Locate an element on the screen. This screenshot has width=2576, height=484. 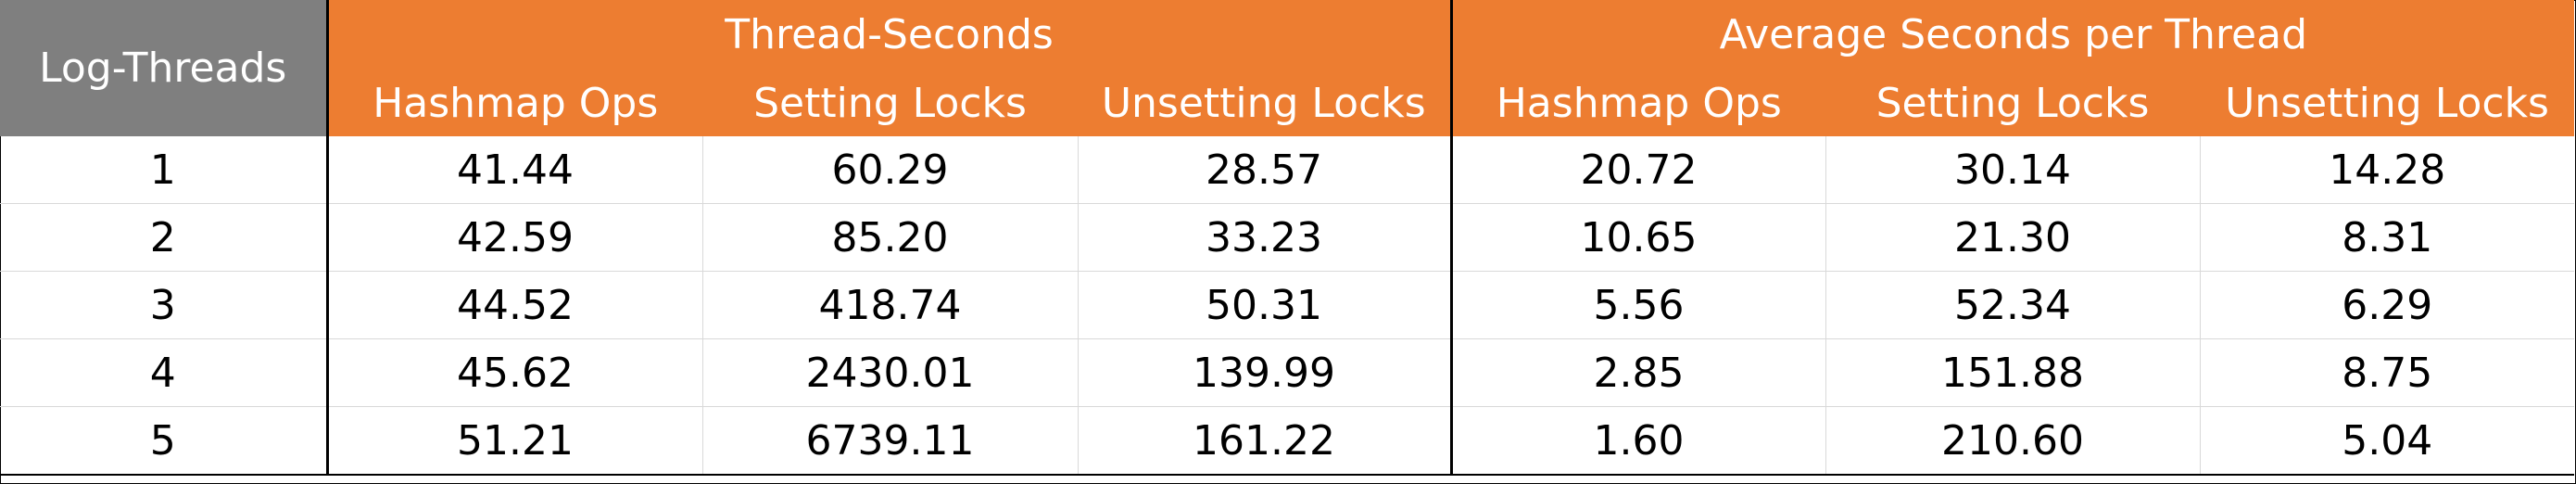
table-cell: 10.65 is located at coordinates (1638, 238).